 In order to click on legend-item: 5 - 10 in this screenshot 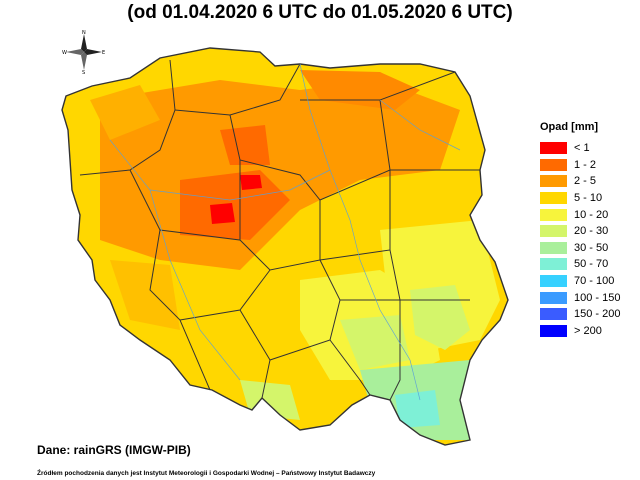, I will do `click(587, 198)`.